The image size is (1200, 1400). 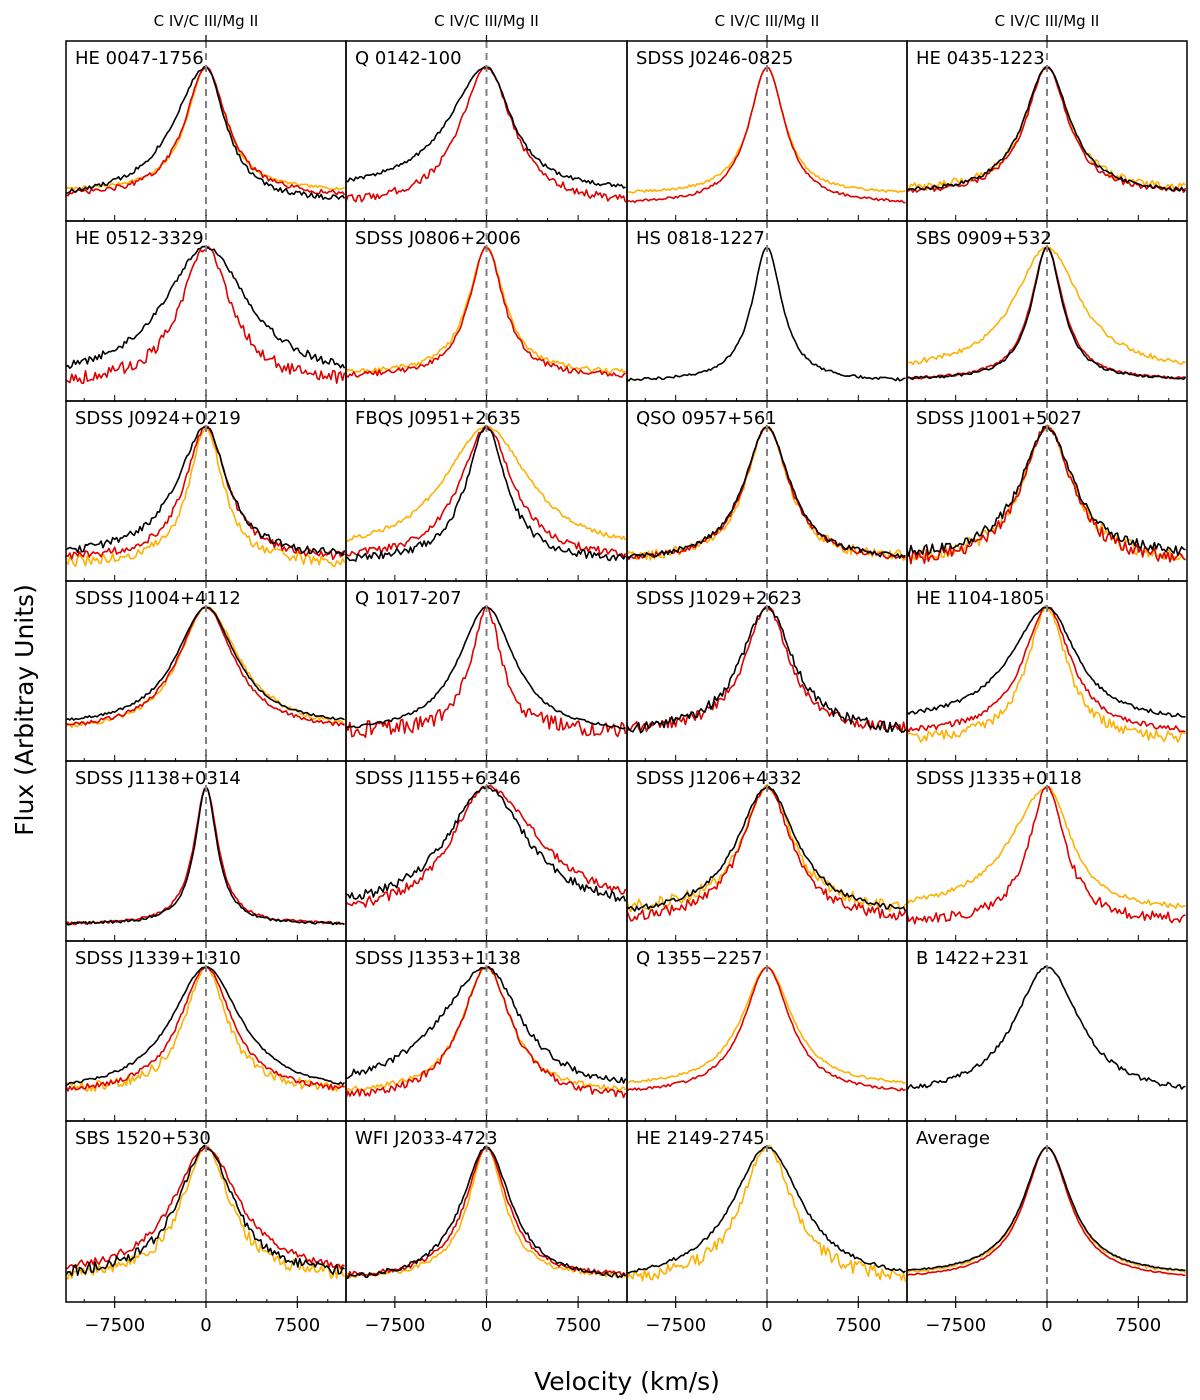 I want to click on panel-title: SDSS J0246-0825, so click(x=714, y=58).